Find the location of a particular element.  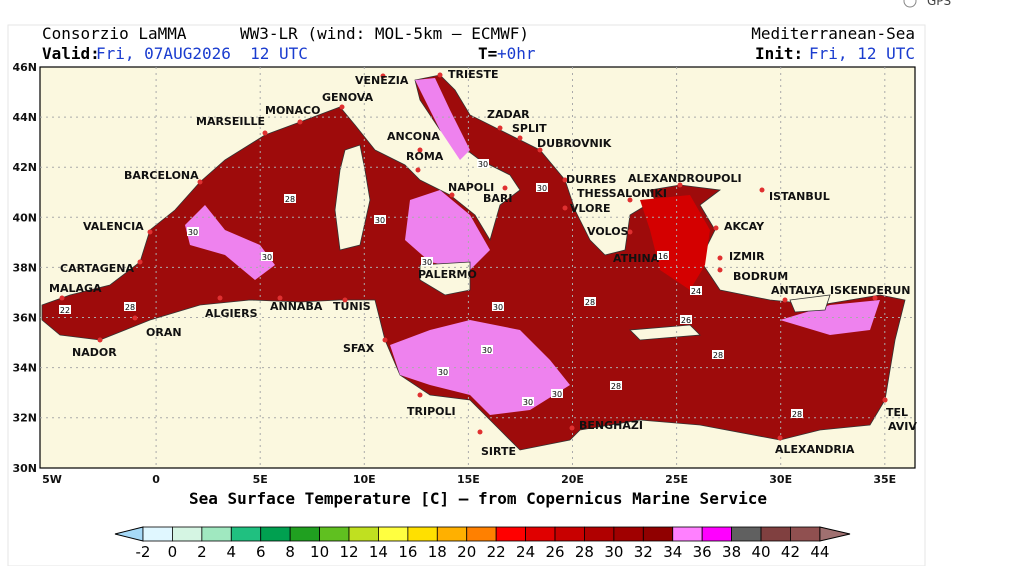

city-label: ATHINA is located at coordinates (636, 258).